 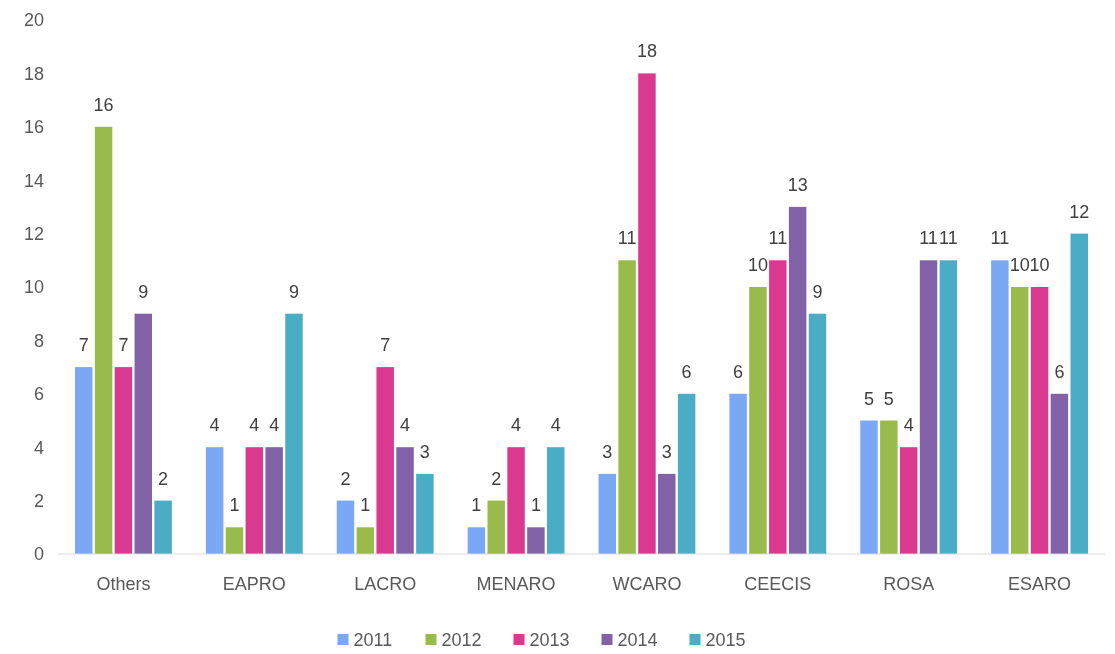 I want to click on x-tick-label: LACRO, so click(x=385, y=584).